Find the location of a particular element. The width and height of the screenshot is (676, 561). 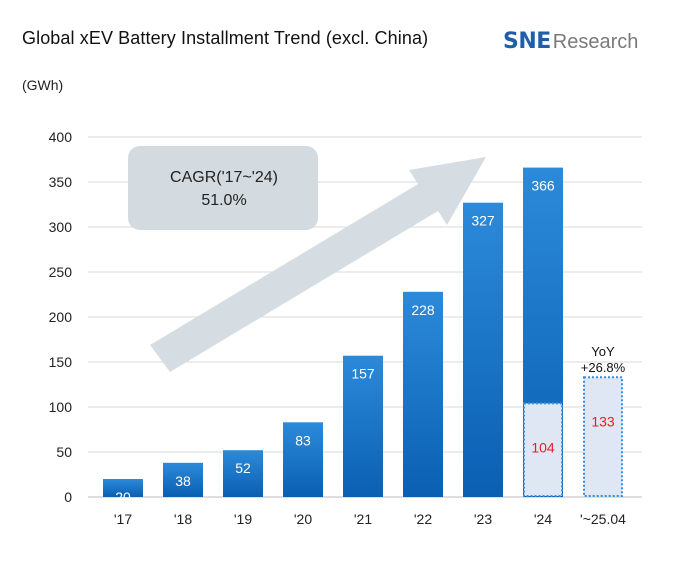

y-tick-label: 150 is located at coordinates (61, 362).